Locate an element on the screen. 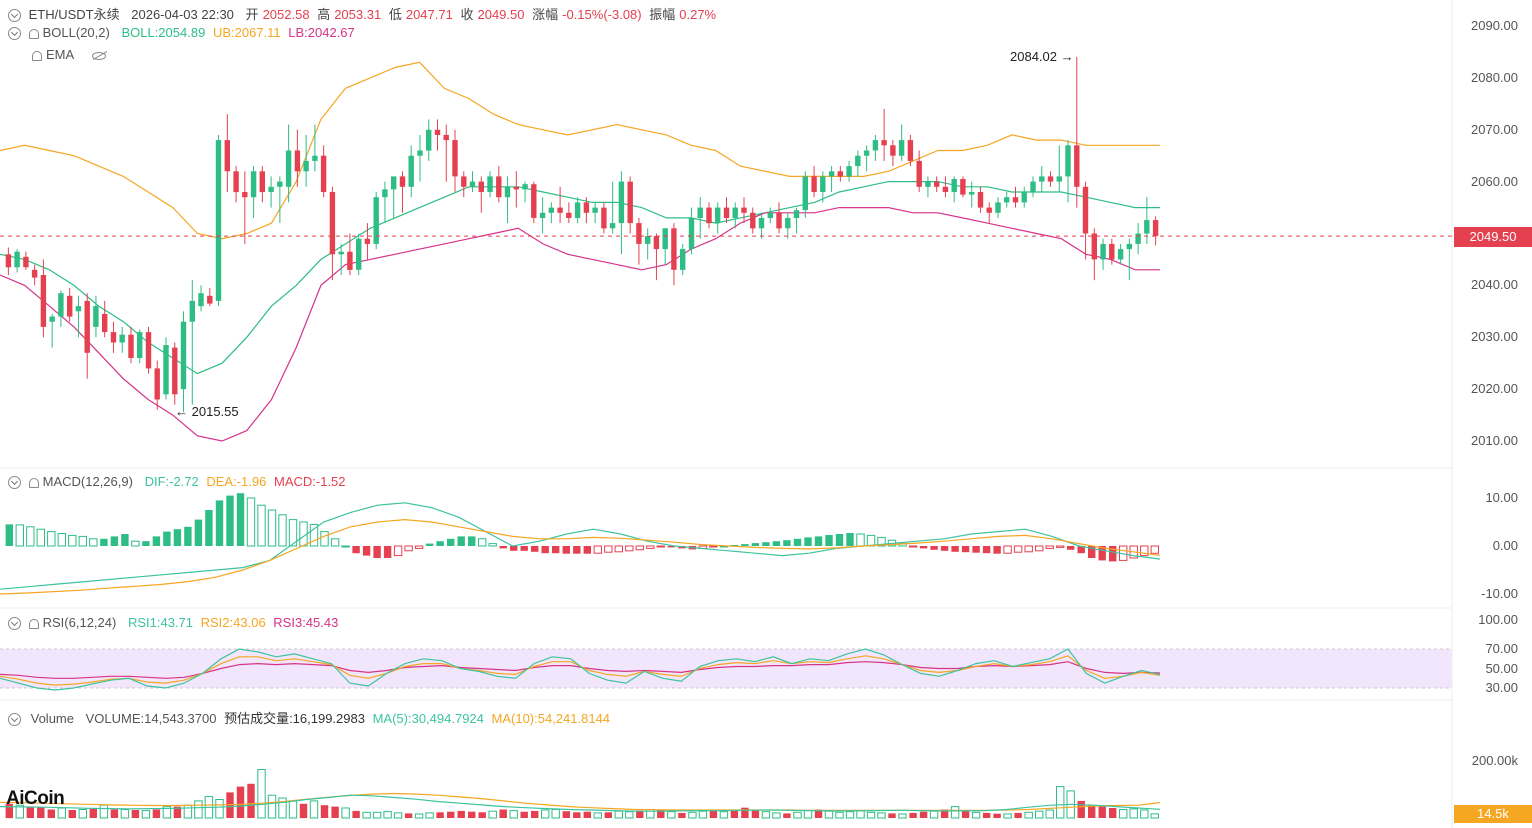 Image resolution: width=1532 pixels, height=828 pixels. volume-last-badge: 14.5k is located at coordinates (1493, 814).